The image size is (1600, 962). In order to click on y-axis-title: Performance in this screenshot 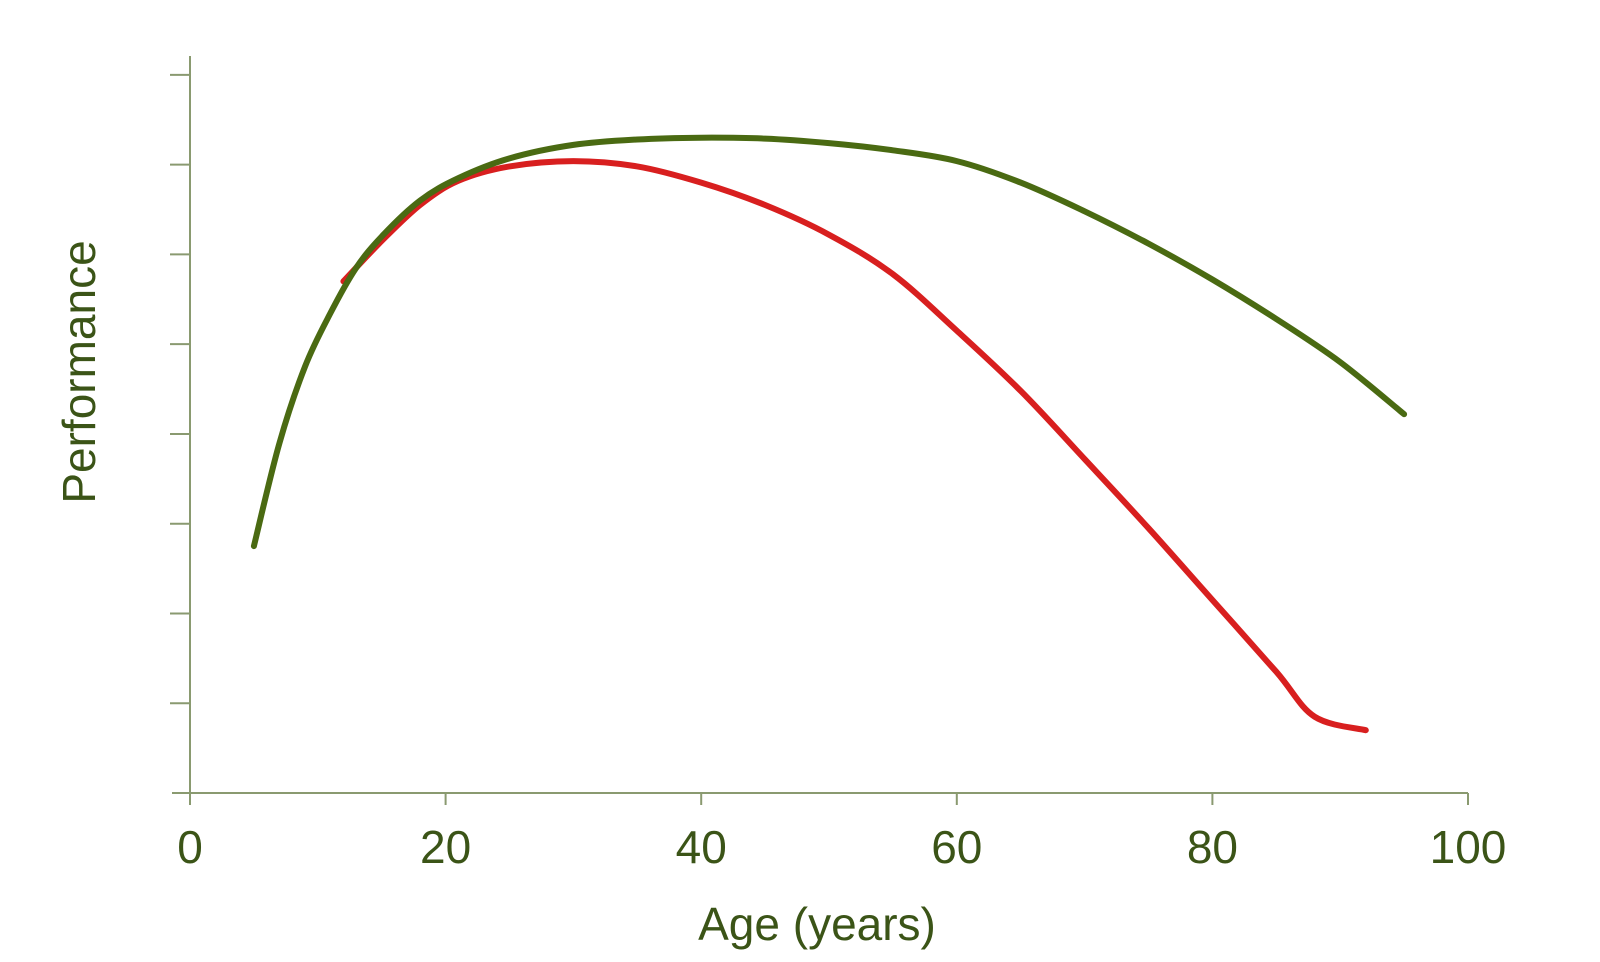, I will do `click(79, 371)`.